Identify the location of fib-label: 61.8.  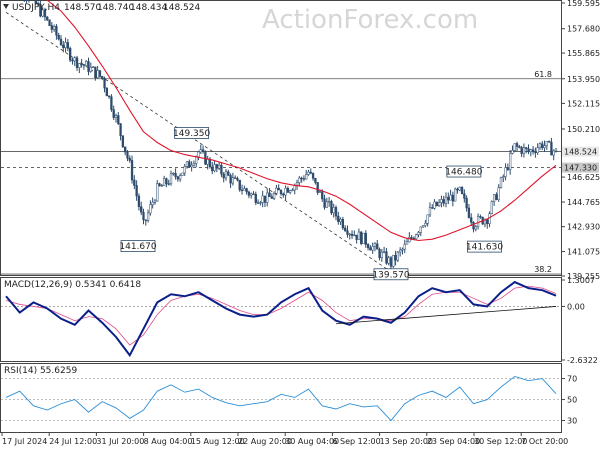
(543, 74).